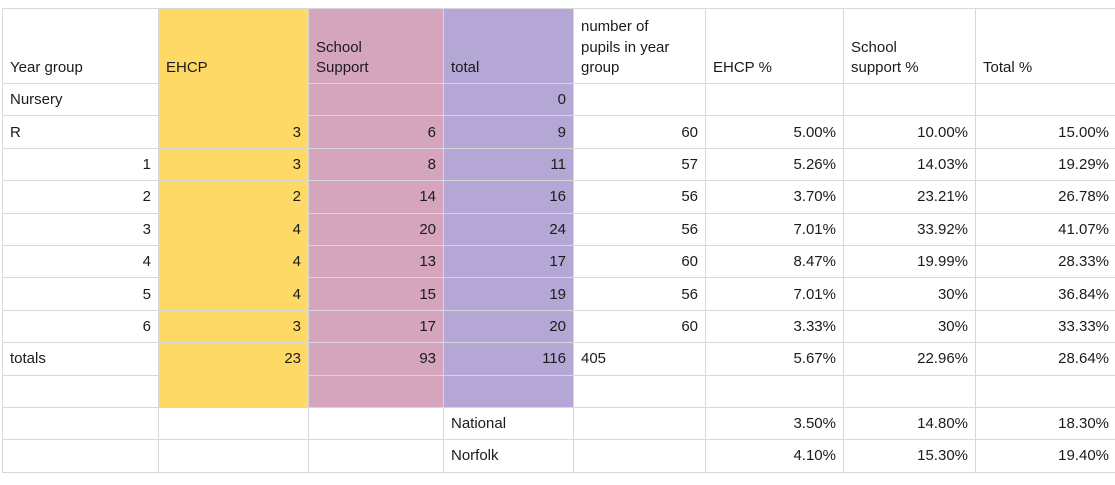 The image size is (1115, 485). Describe the element at coordinates (775, 456) in the screenshot. I see `spreadsheet-cell: 4.10%` at that location.